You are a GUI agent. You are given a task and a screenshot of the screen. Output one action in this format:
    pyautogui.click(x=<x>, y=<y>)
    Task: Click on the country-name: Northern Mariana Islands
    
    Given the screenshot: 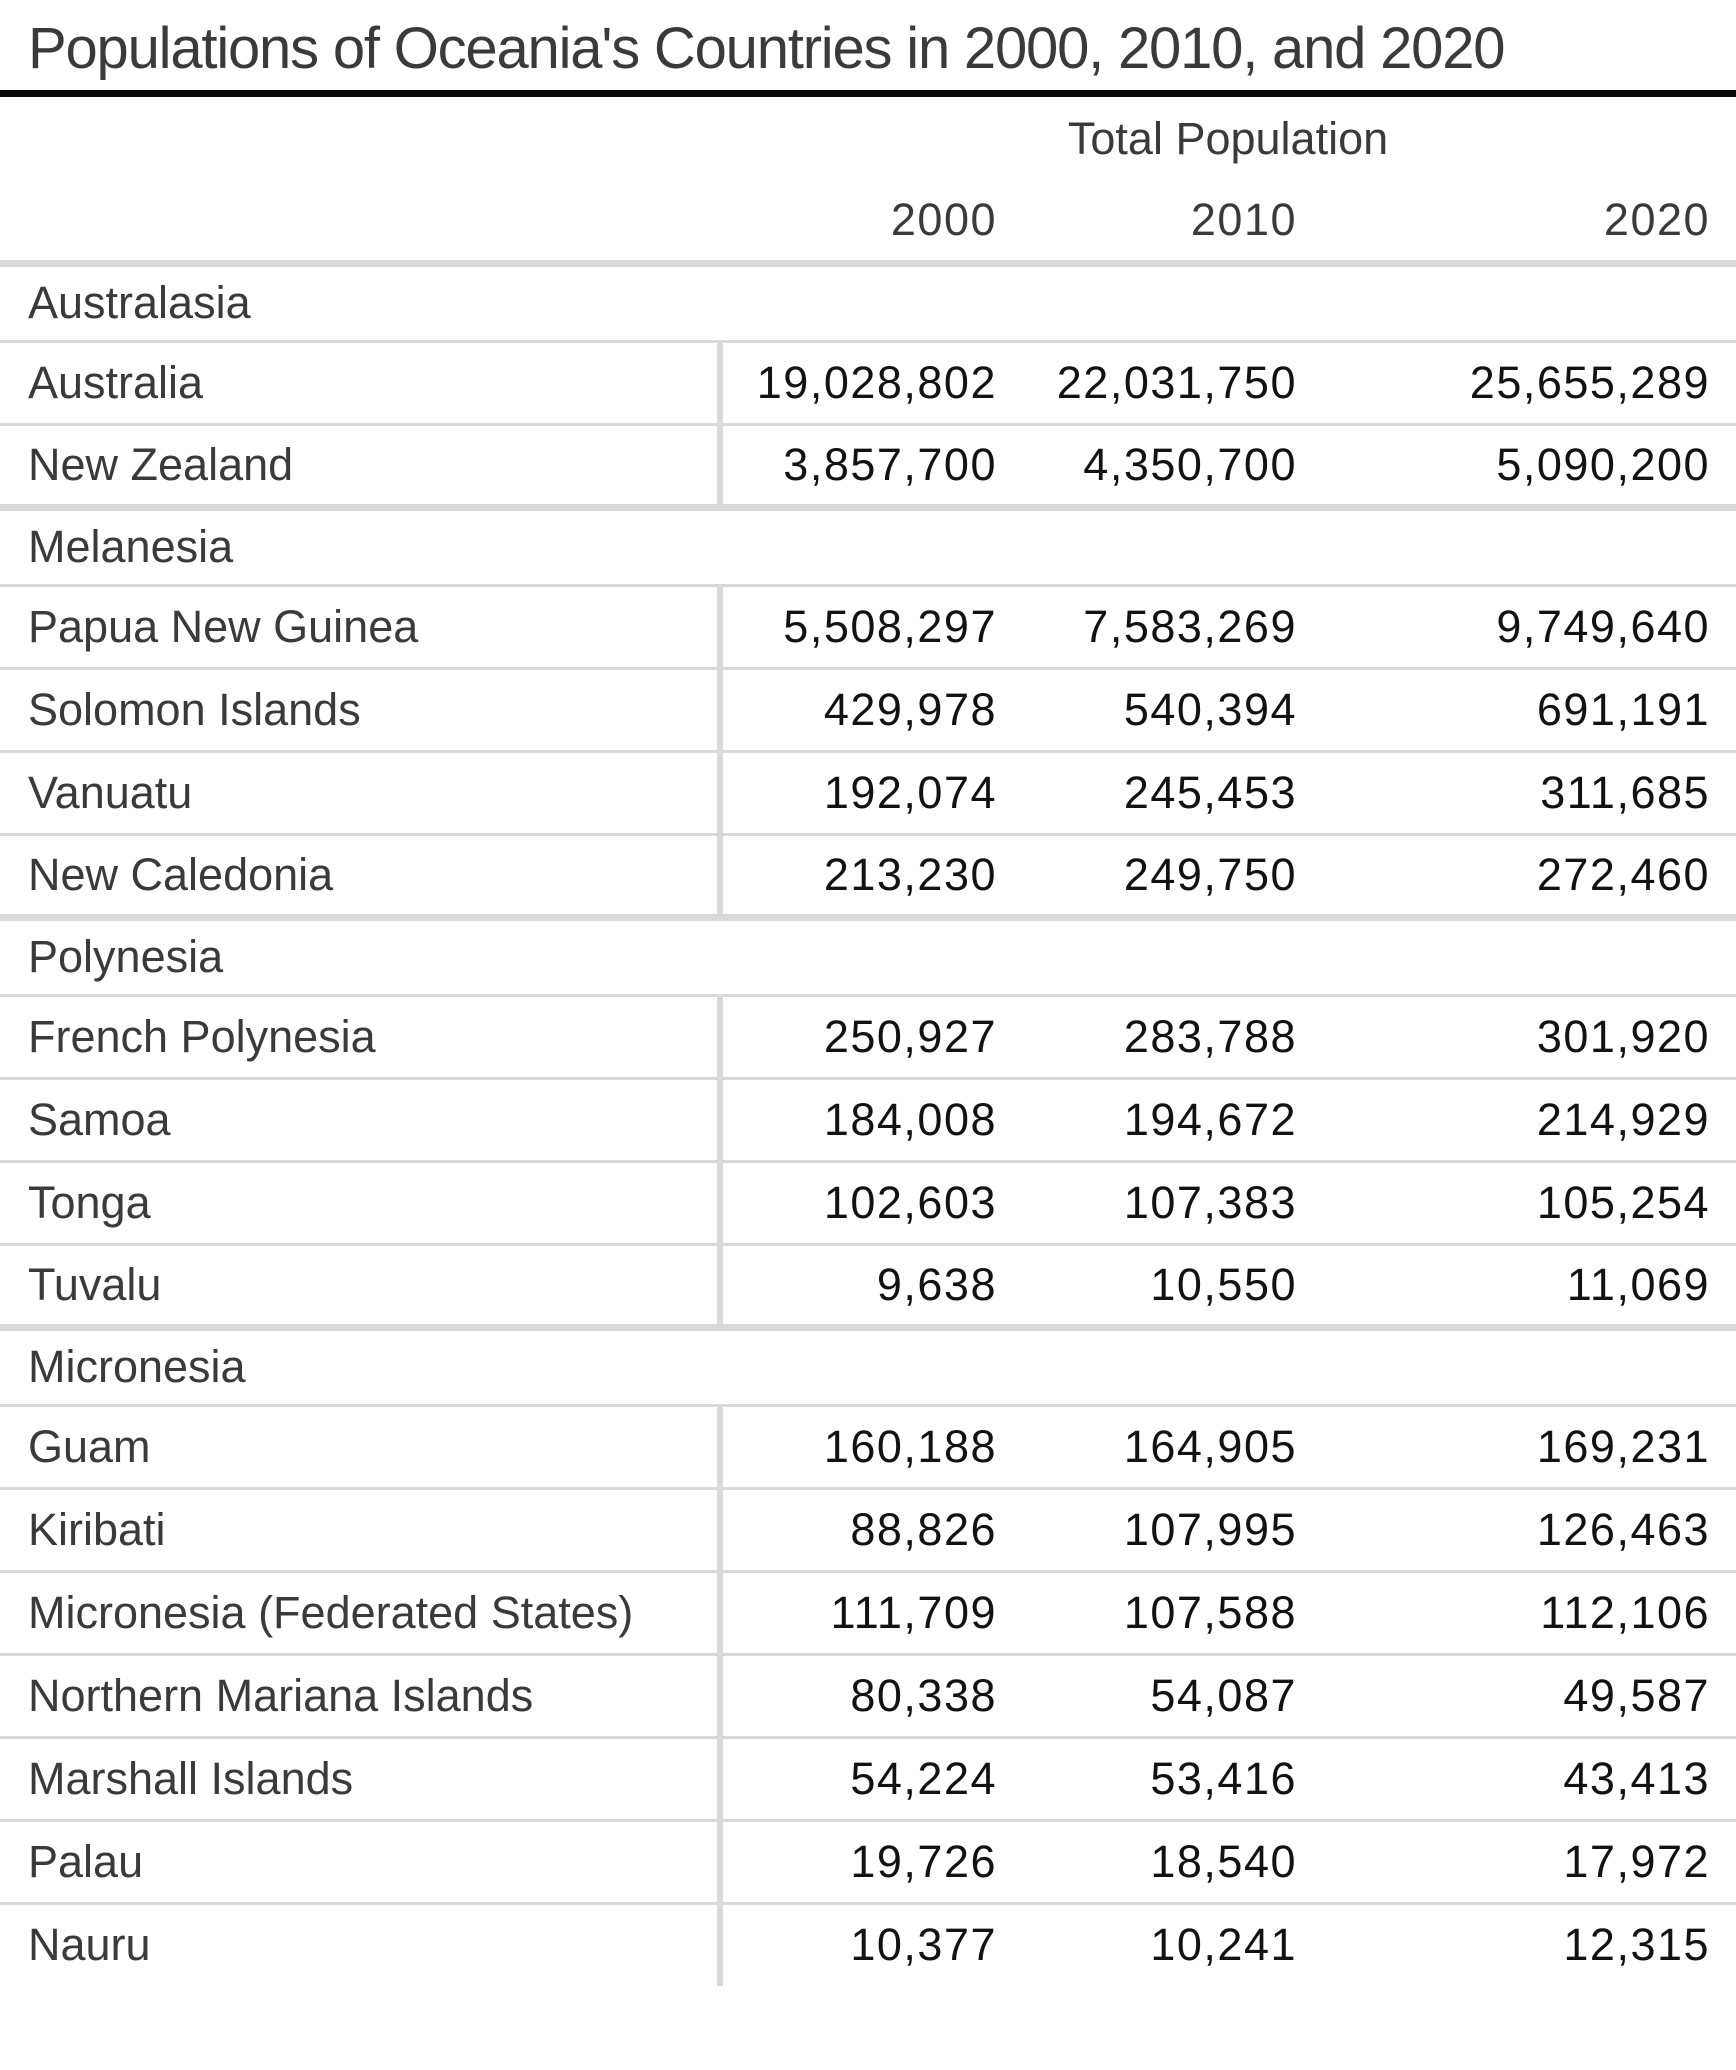 What is the action you would take?
    pyautogui.click(x=361, y=1694)
    